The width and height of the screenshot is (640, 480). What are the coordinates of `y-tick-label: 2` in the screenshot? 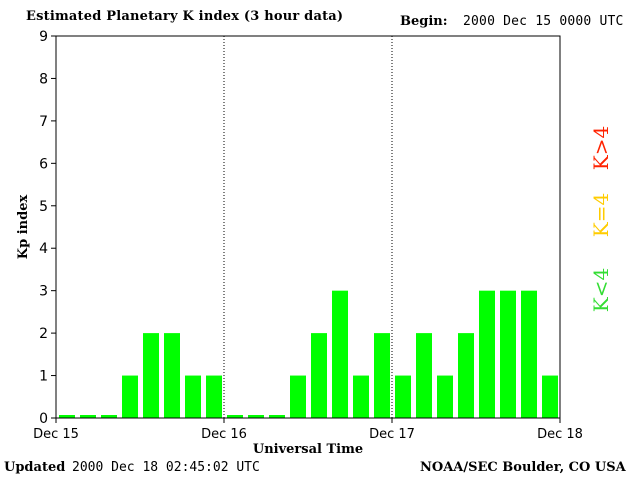 It's located at (43, 334).